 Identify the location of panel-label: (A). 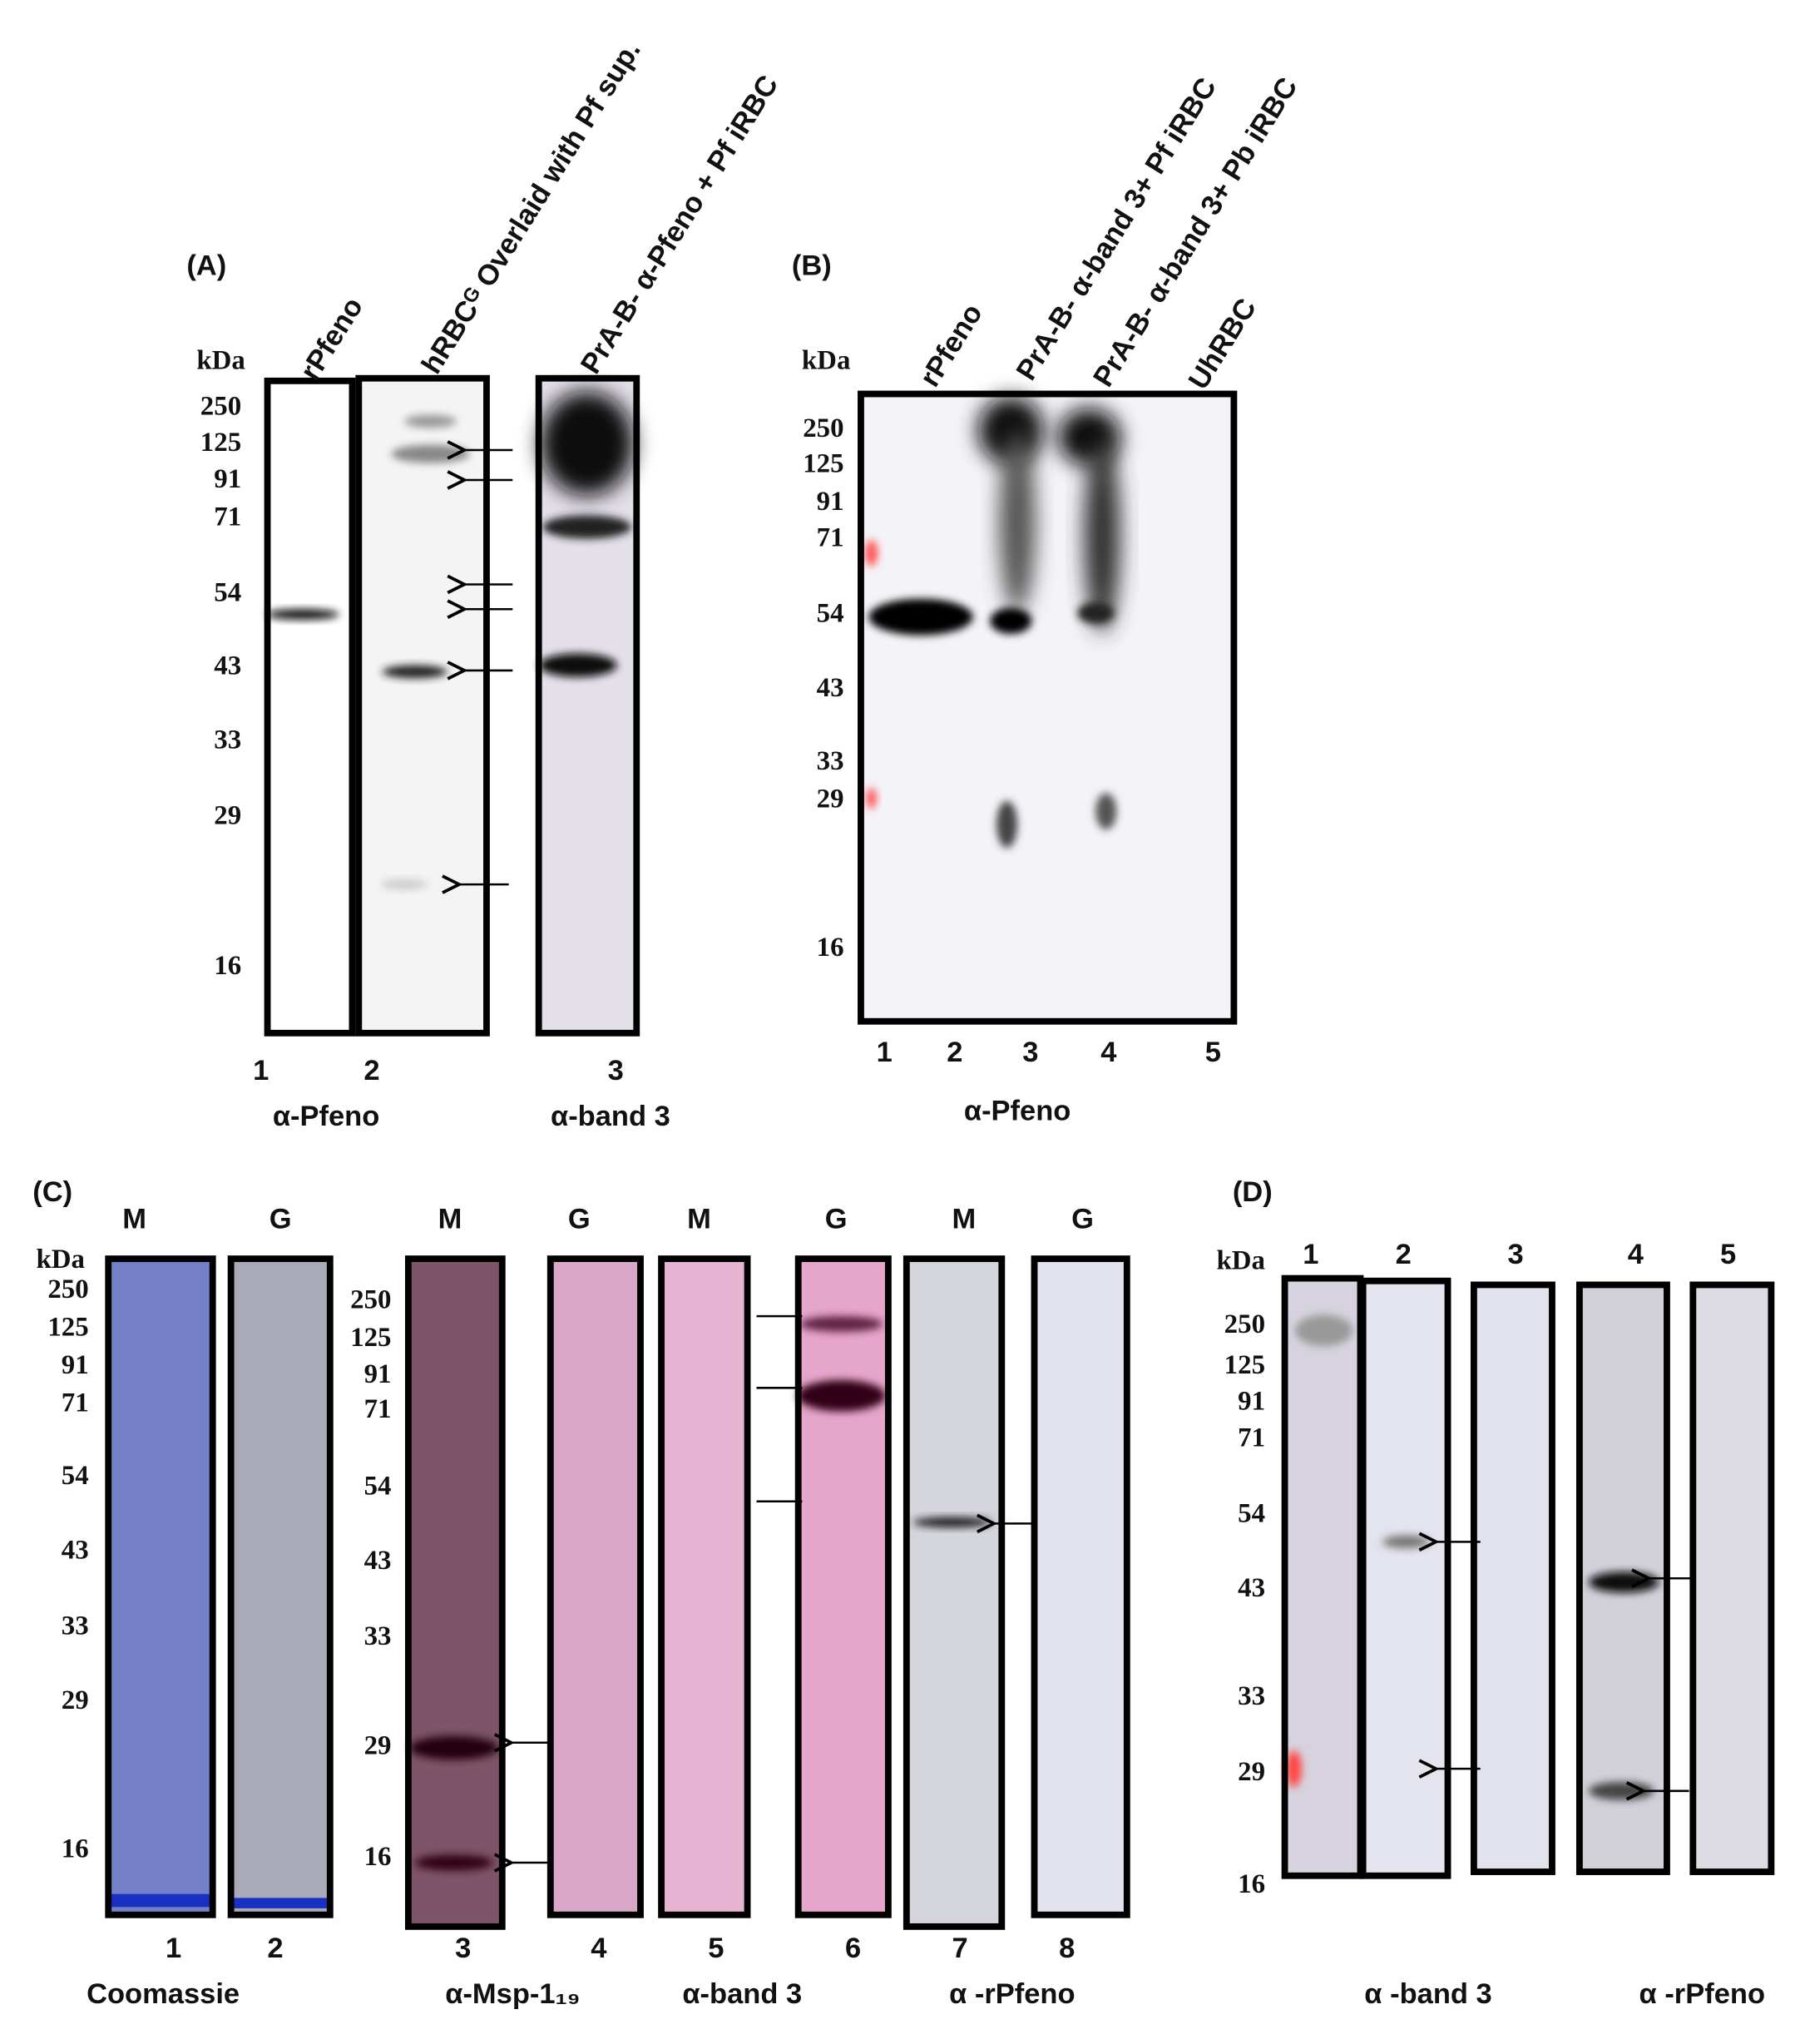
(206, 266).